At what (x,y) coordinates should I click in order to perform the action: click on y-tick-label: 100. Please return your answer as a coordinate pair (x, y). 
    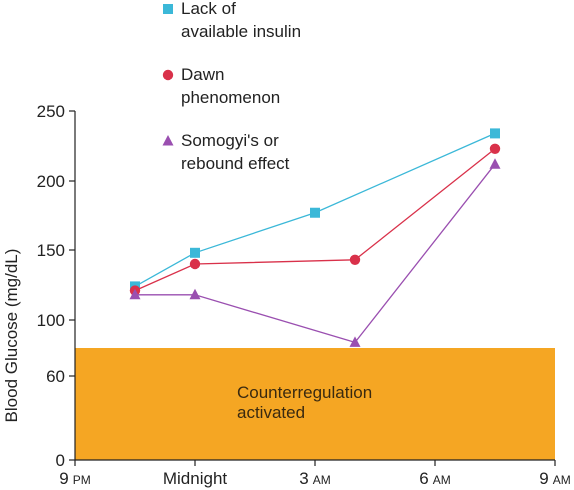
    Looking at the image, I should click on (51, 320).